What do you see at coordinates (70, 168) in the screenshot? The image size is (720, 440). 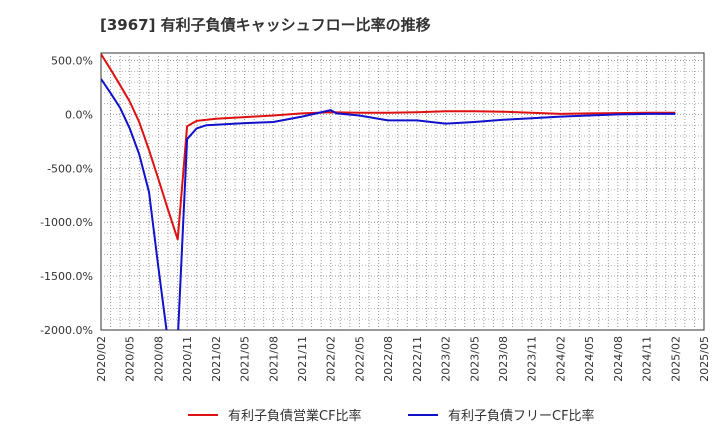 I see `y-tick-label: -500.0%` at bounding box center [70, 168].